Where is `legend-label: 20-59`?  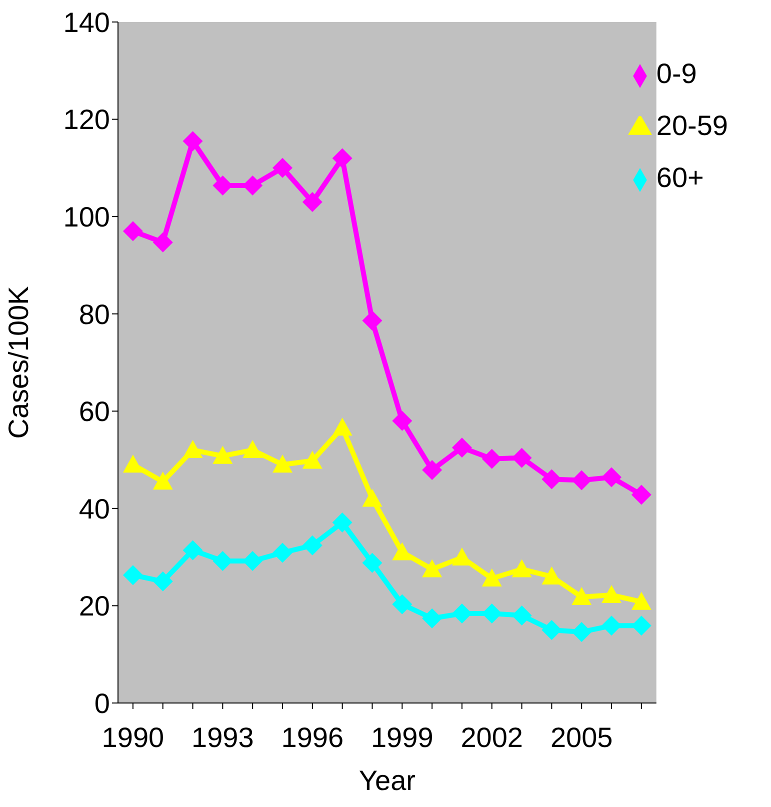
legend-label: 20-59 is located at coordinates (692, 125).